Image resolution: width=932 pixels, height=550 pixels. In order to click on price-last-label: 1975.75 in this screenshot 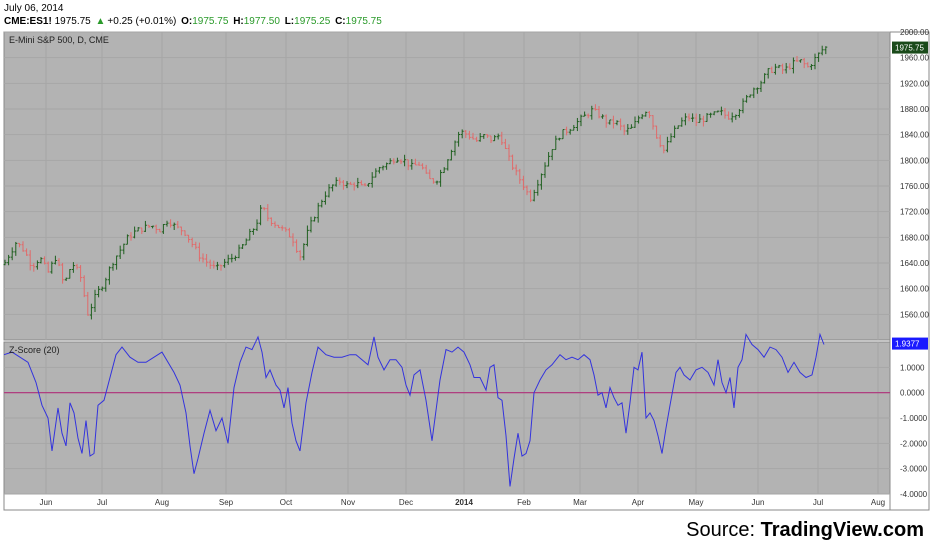, I will do `click(909, 48)`.